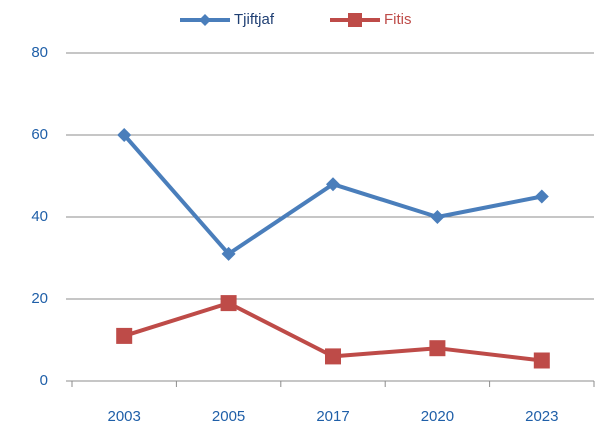 The image size is (604, 427). Describe the element at coordinates (254, 19) in the screenshot. I see `legend-label: Tjiftjaf` at that location.